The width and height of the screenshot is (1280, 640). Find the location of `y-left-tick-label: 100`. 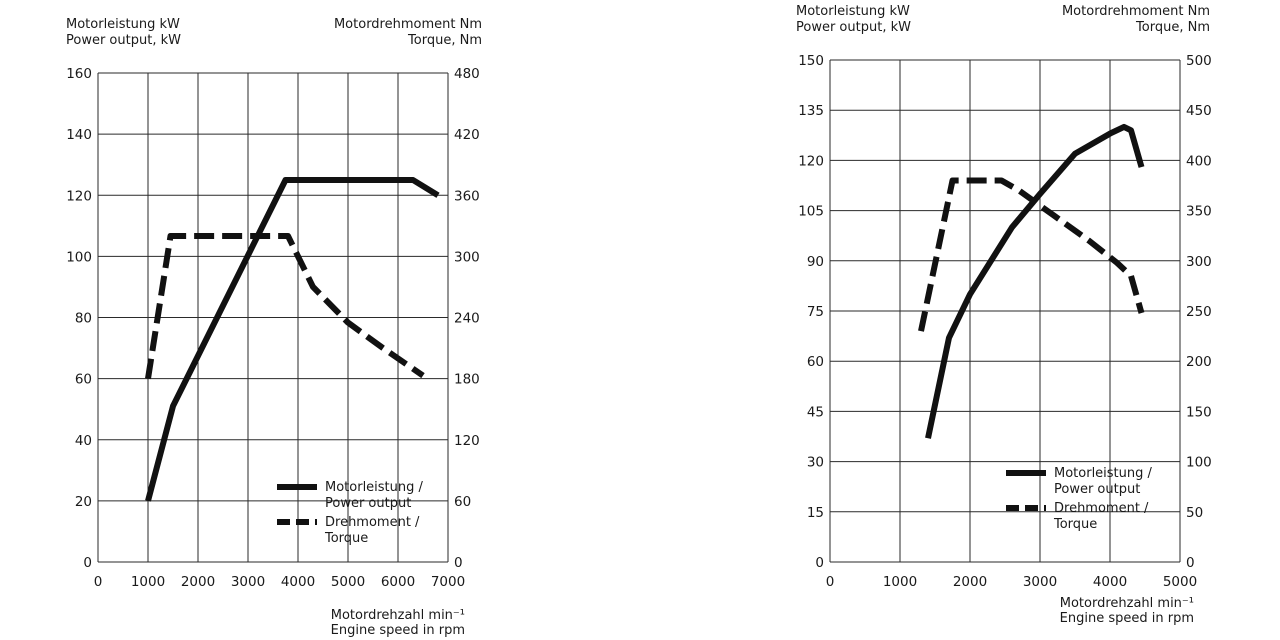

y-left-tick-label: 100 is located at coordinates (79, 257).